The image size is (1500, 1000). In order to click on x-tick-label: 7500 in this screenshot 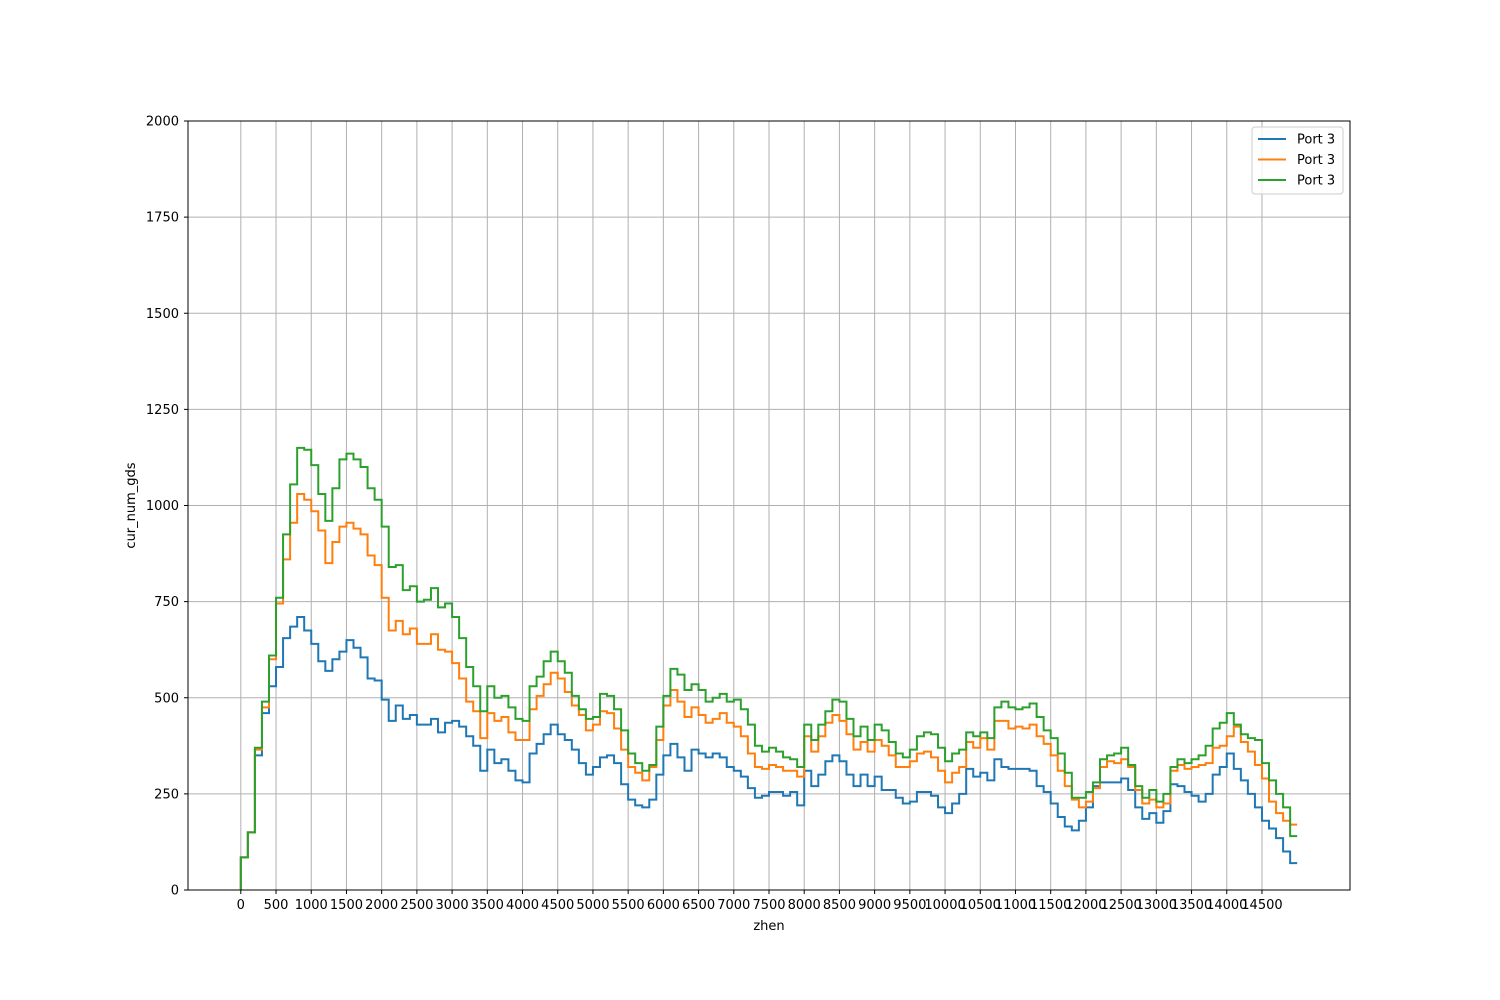, I will do `click(768, 905)`.